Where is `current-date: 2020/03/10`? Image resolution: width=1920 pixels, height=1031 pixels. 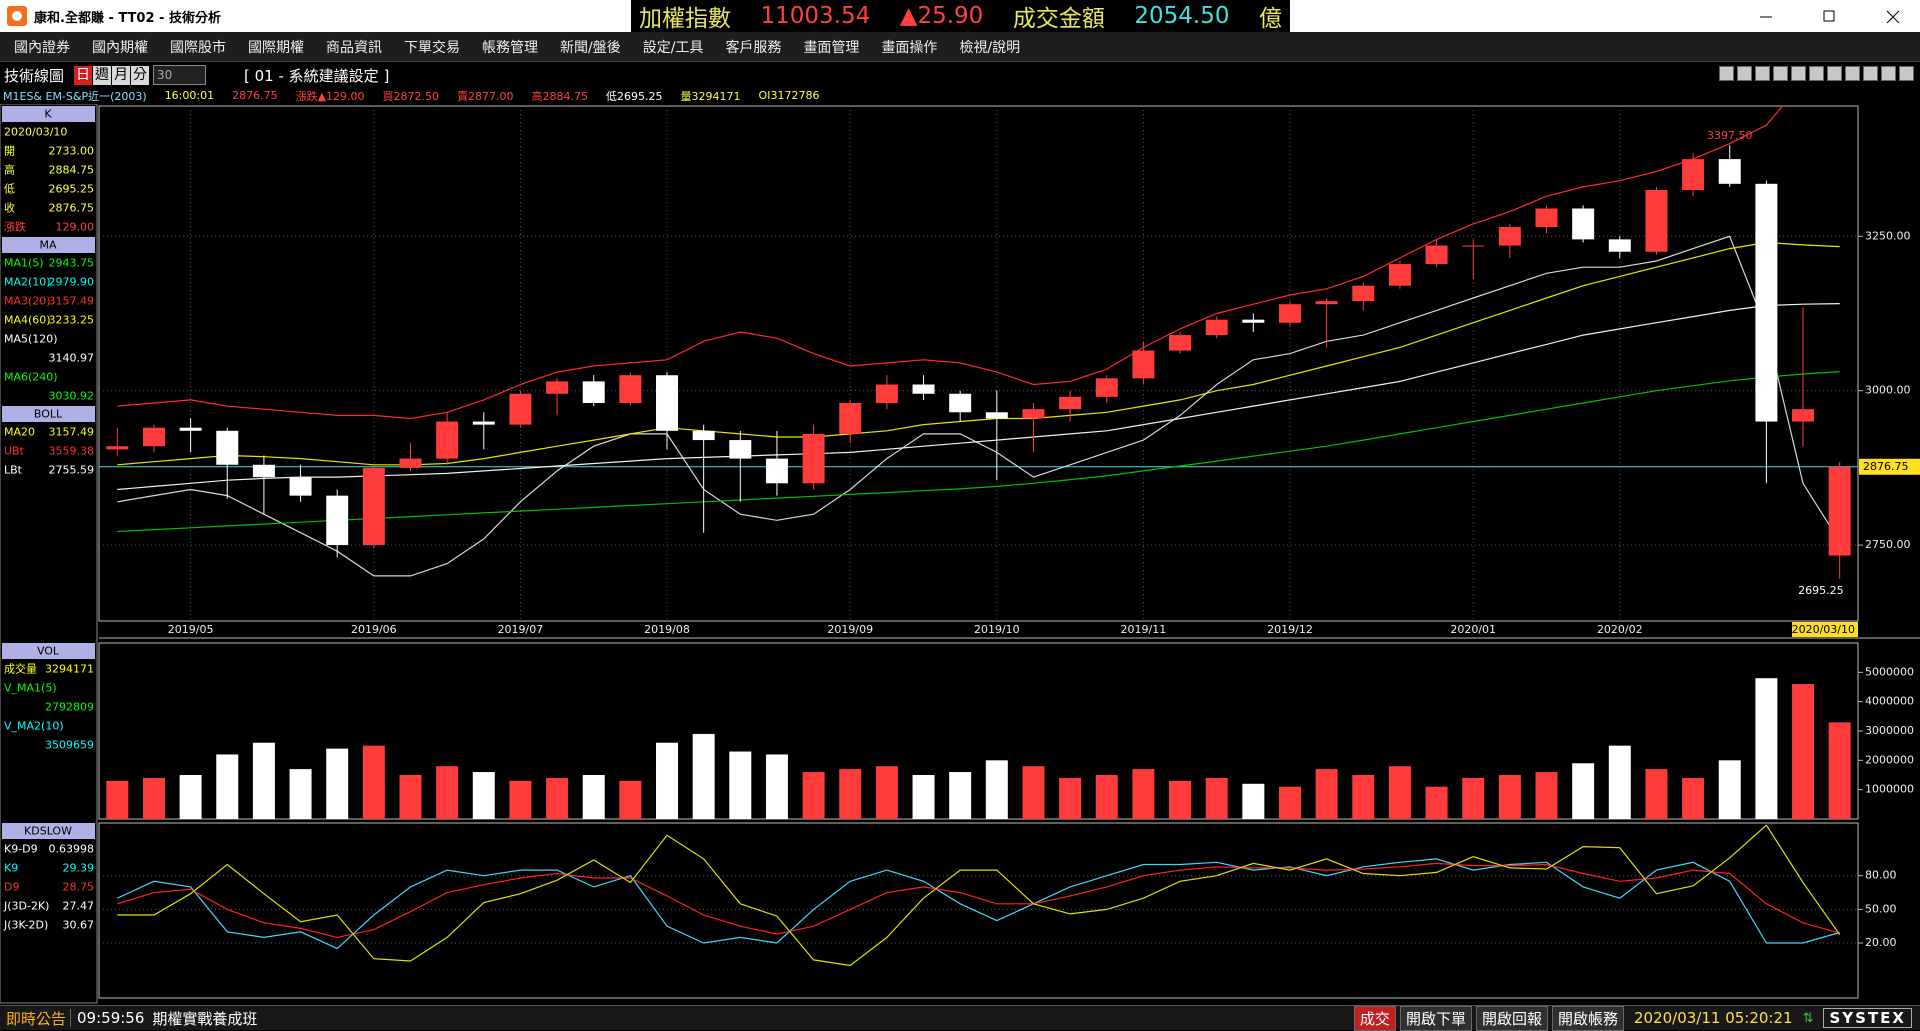
current-date: 2020/03/10 is located at coordinates (1823, 629).